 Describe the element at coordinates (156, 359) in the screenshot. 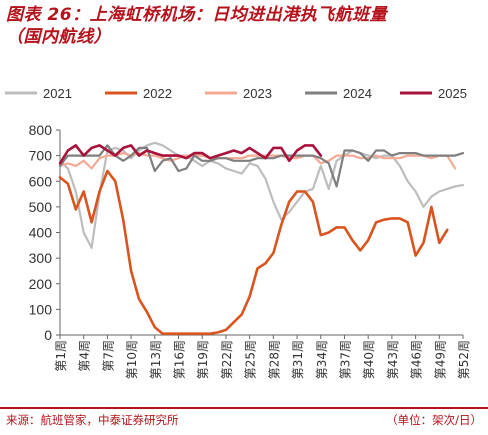

I see `x-tick-label: 第13周` at that location.